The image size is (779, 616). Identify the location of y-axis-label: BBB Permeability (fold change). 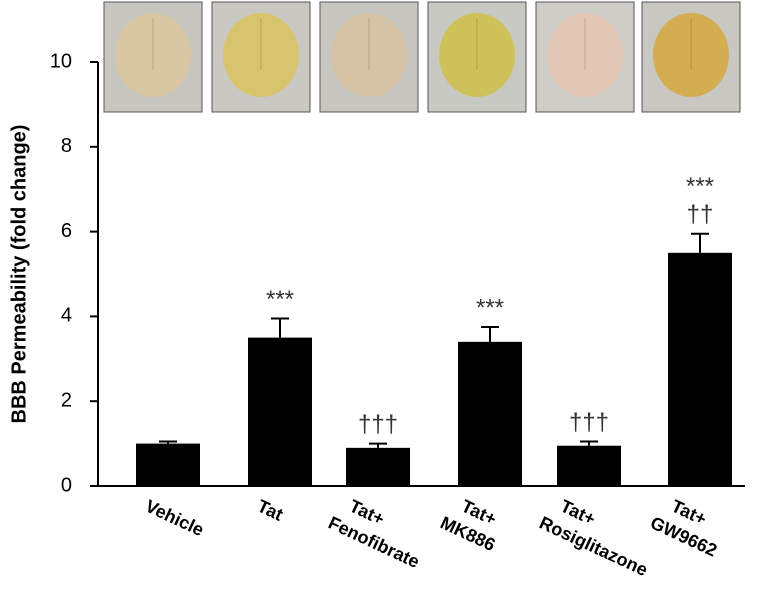
(19, 274).